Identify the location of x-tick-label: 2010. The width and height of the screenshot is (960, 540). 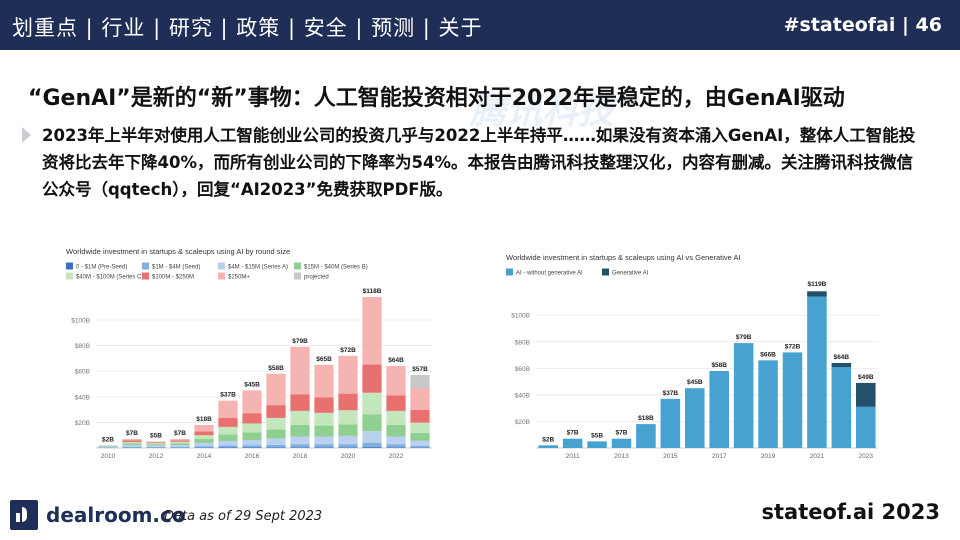
(108, 456).